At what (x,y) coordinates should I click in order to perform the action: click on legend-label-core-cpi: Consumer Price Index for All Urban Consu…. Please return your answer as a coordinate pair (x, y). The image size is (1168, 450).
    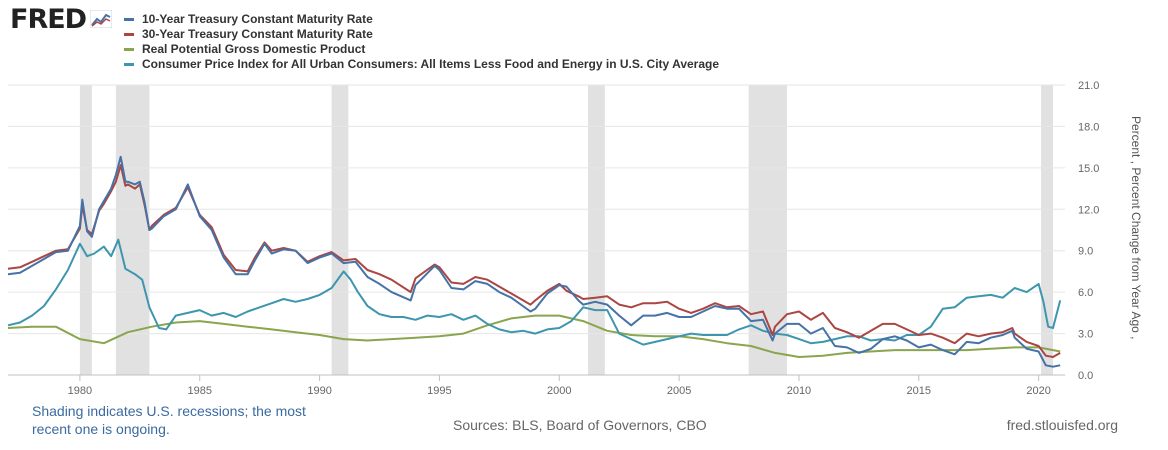
    Looking at the image, I should click on (431, 64).